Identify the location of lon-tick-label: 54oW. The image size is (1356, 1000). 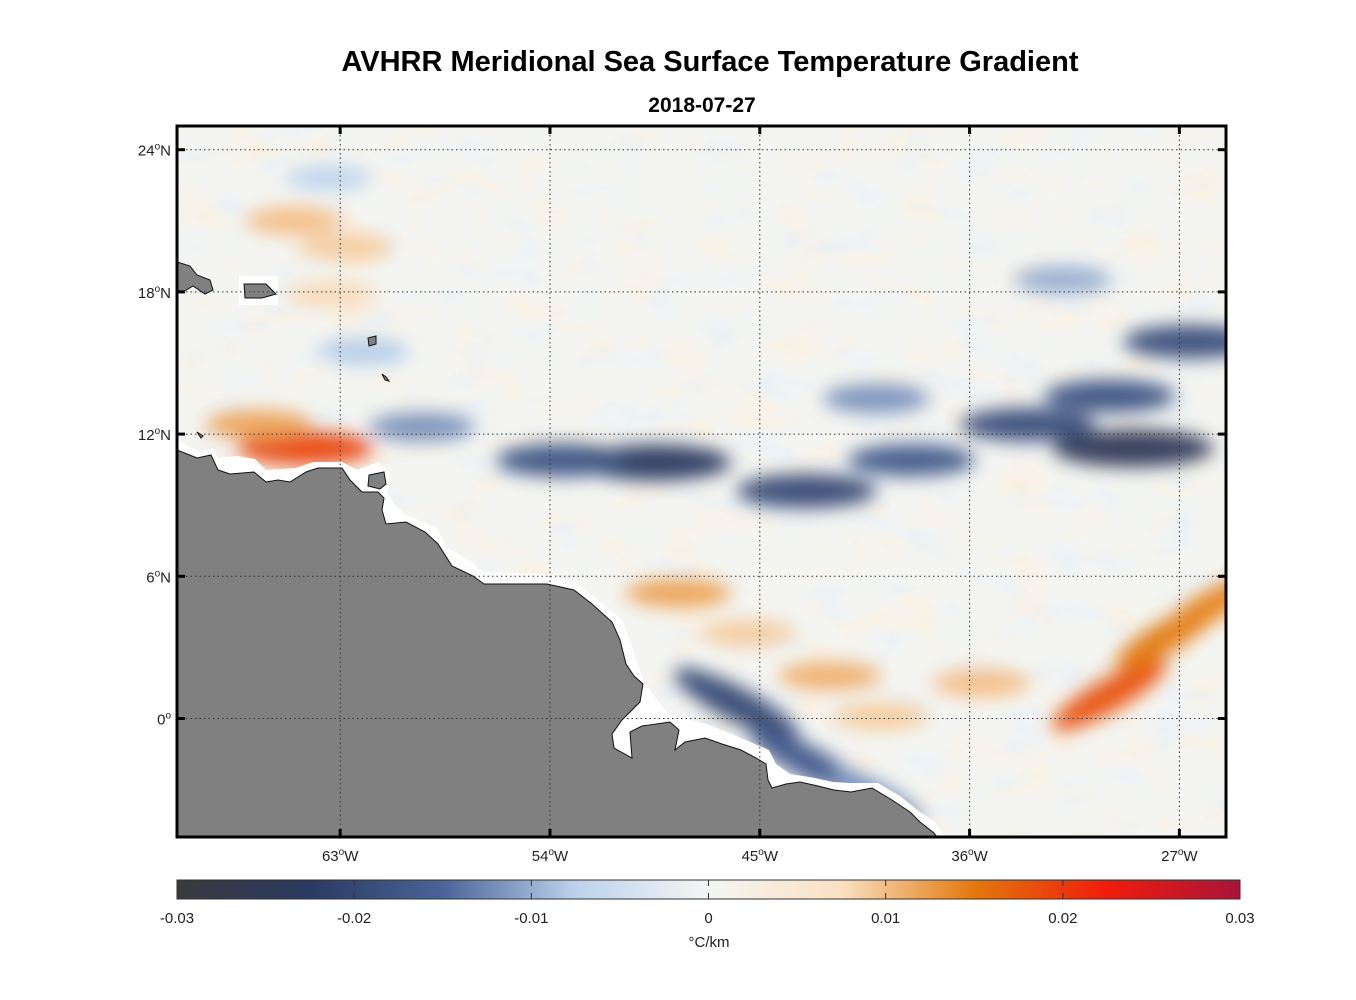
(550, 856).